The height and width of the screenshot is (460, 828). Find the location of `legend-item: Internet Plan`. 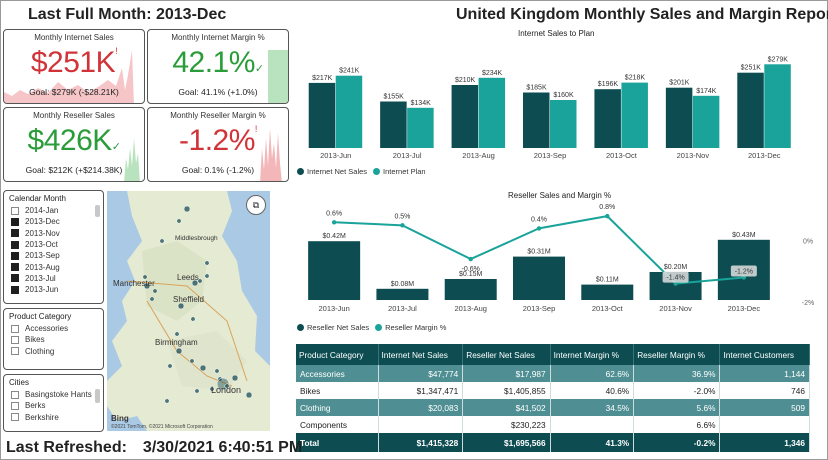

legend-item: Internet Plan is located at coordinates (399, 171).